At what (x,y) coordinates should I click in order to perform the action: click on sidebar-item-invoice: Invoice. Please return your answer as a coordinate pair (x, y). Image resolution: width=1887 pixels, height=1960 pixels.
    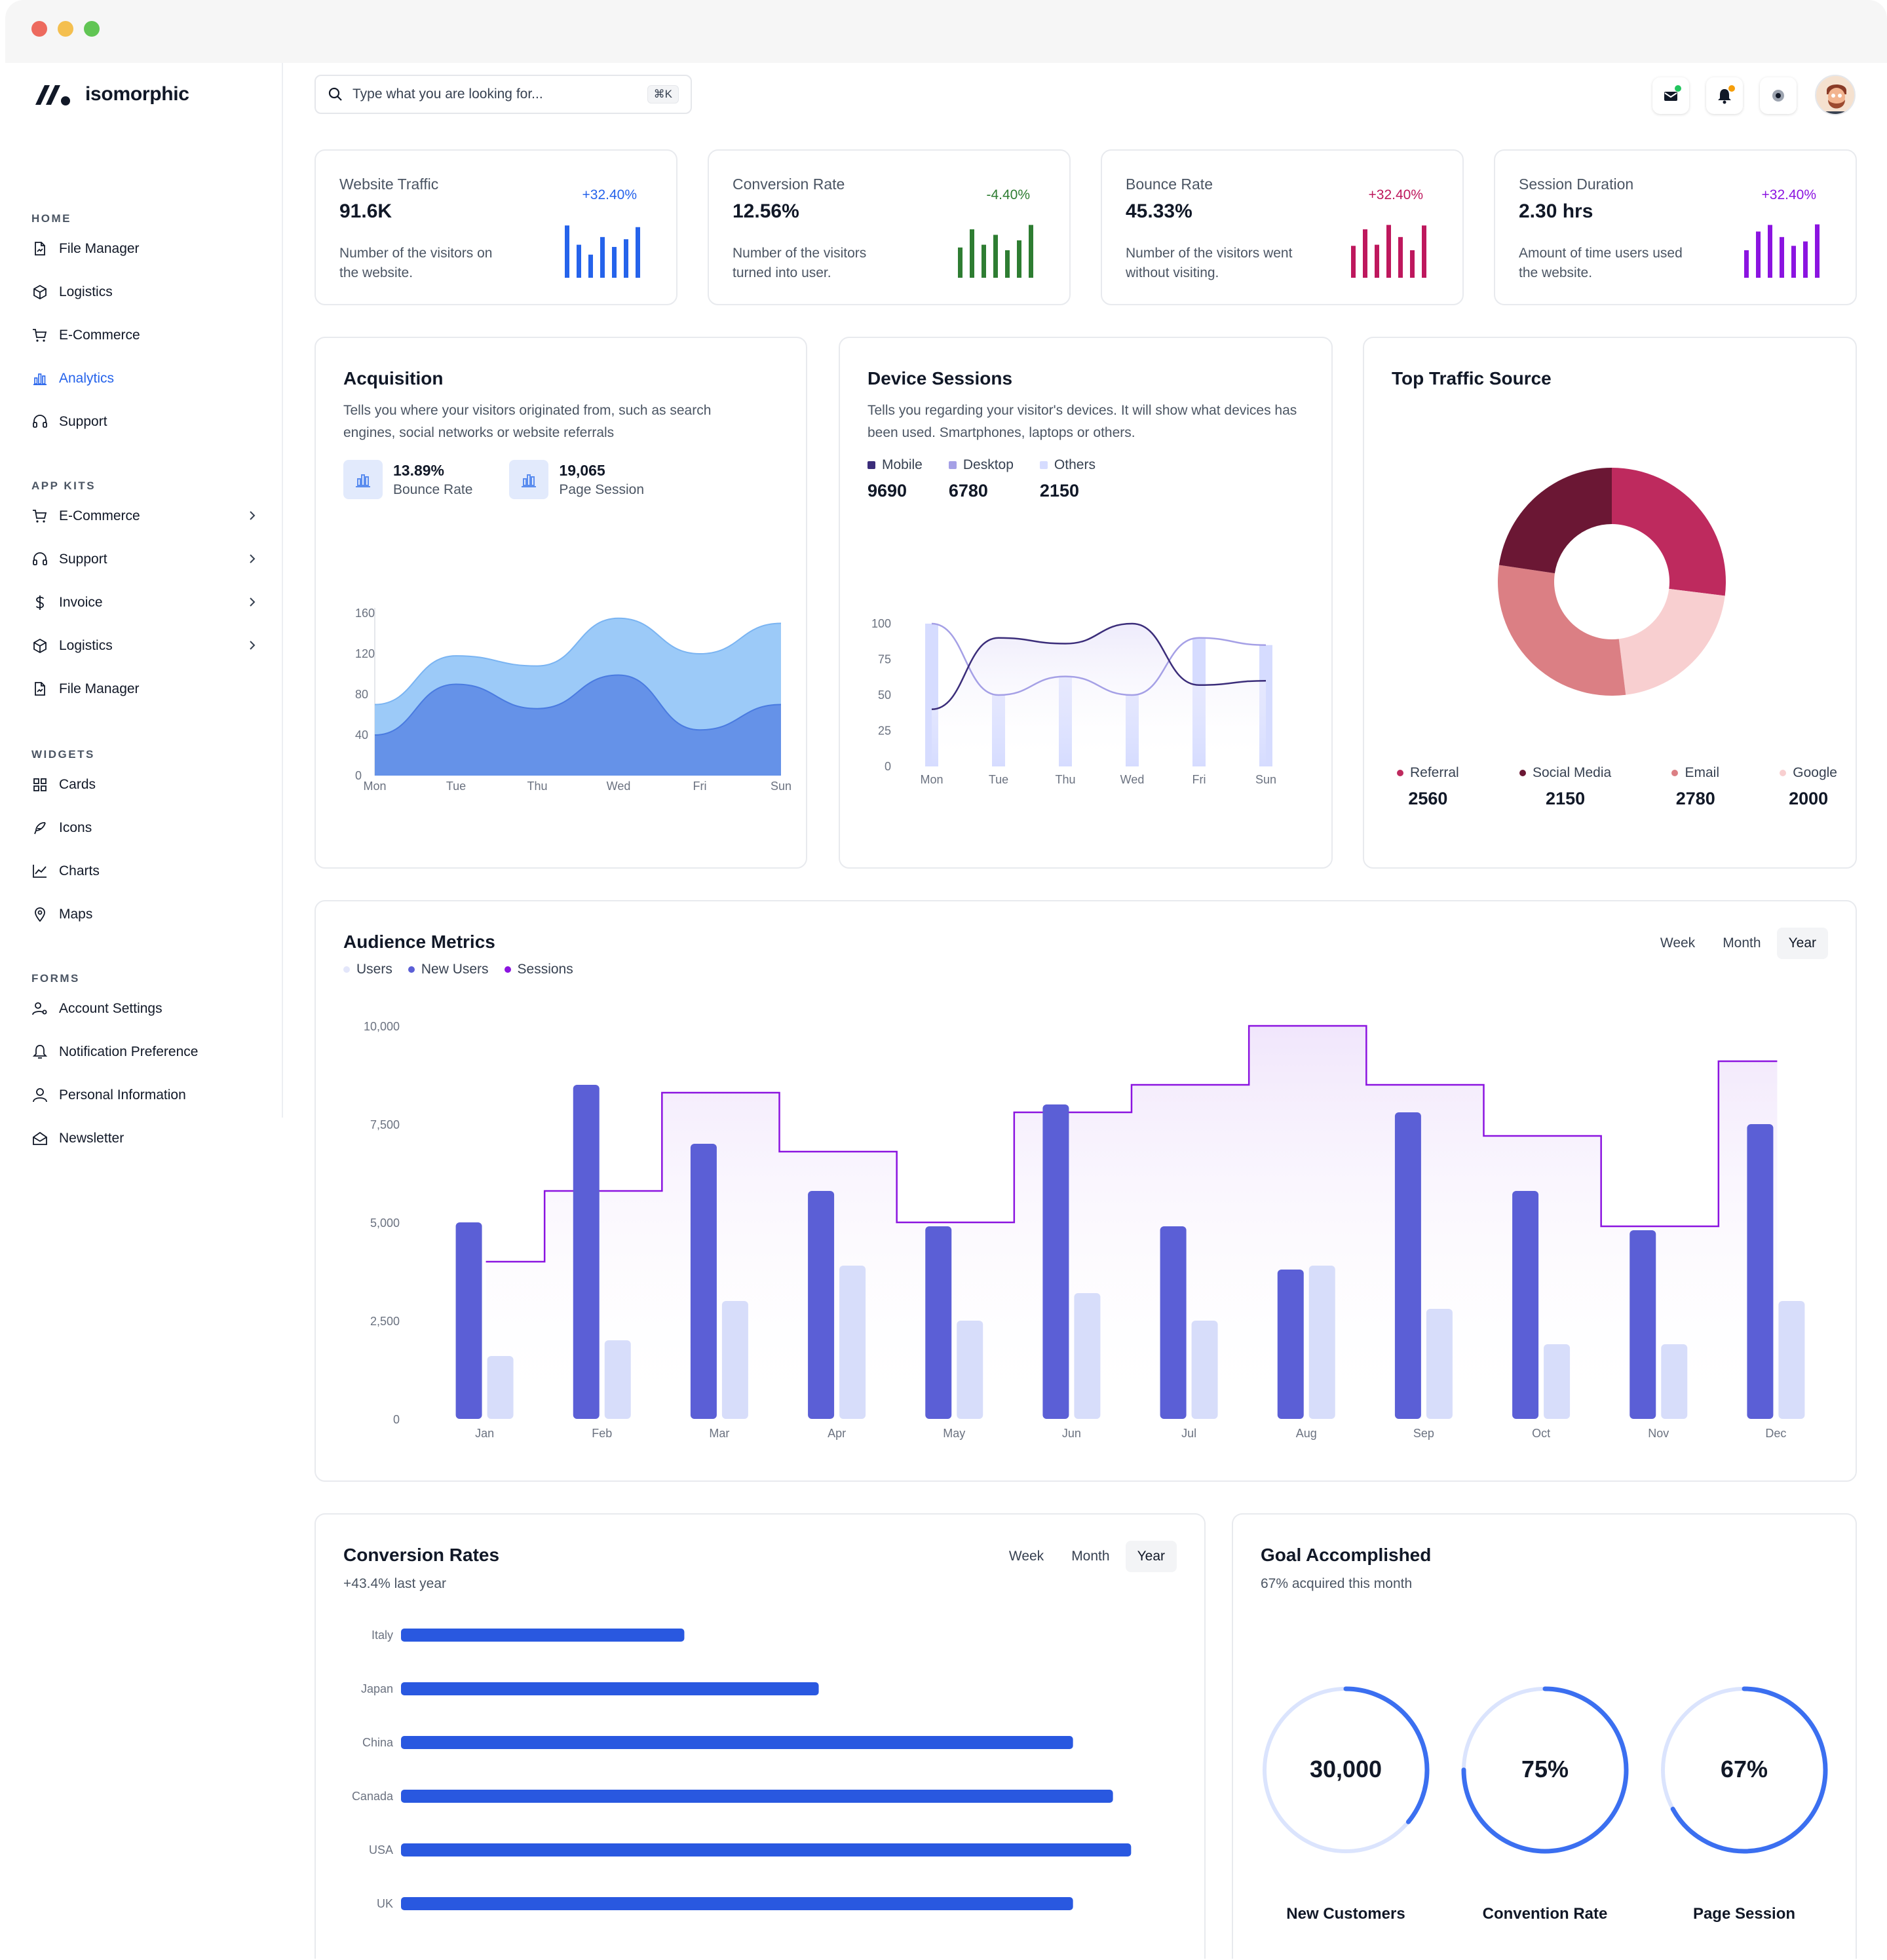
    Looking at the image, I should click on (145, 603).